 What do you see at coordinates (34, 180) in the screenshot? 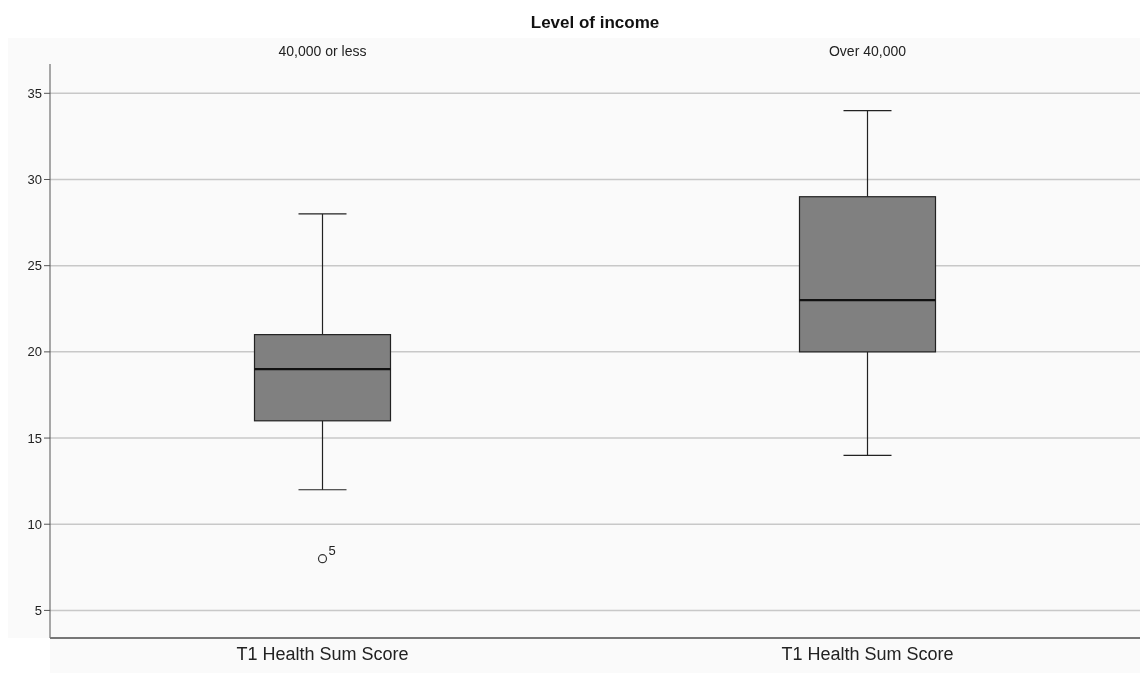
I see `y-tick-label: 30` at bounding box center [34, 180].